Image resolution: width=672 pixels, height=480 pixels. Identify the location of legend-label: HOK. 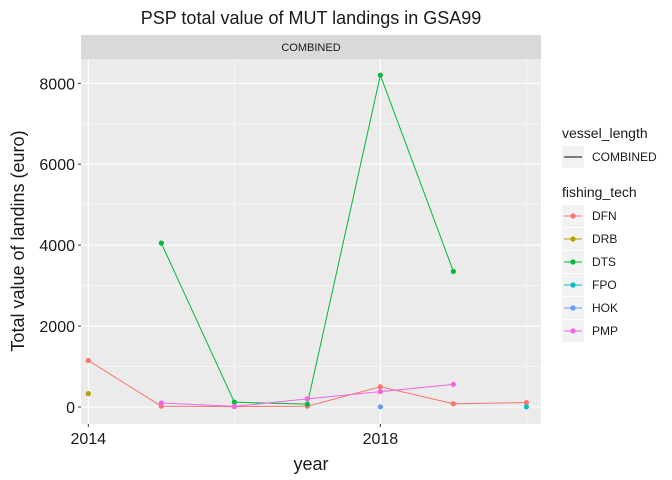
(605, 308).